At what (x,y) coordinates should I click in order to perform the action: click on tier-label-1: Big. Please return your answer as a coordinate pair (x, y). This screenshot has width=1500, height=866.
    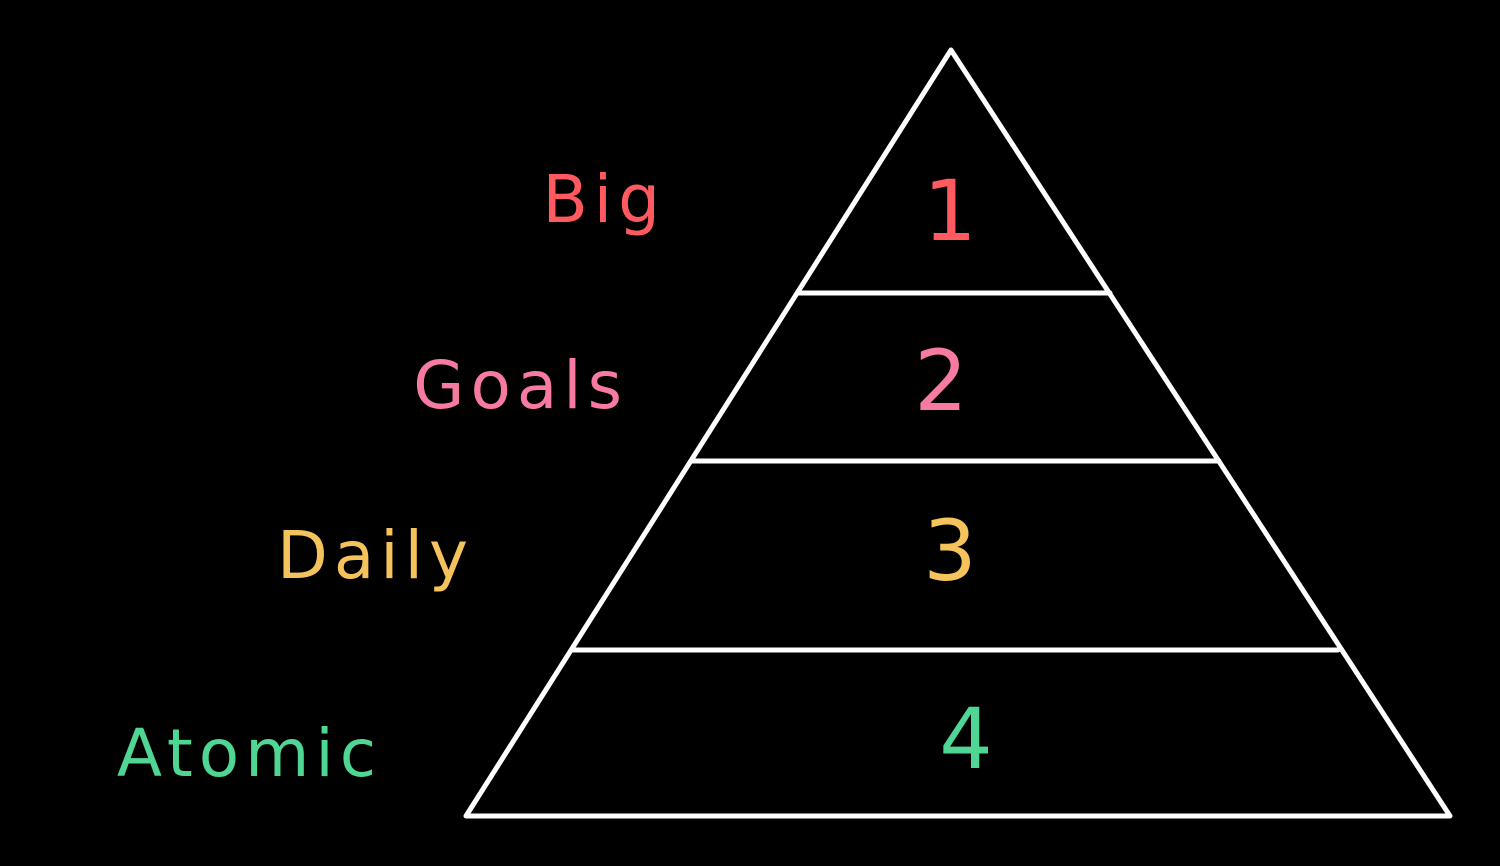
    Looking at the image, I should click on (604, 199).